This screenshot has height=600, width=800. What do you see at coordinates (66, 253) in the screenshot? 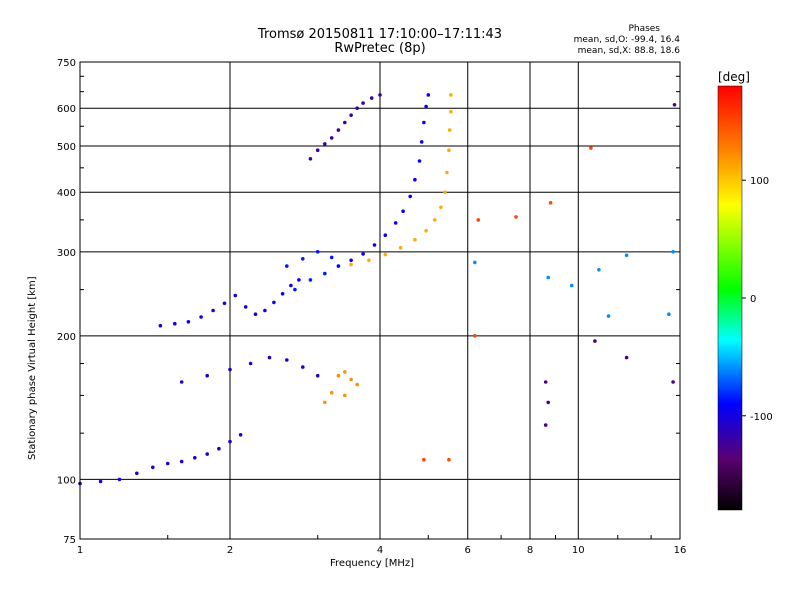
I see `y-tick-label: 300` at bounding box center [66, 253].